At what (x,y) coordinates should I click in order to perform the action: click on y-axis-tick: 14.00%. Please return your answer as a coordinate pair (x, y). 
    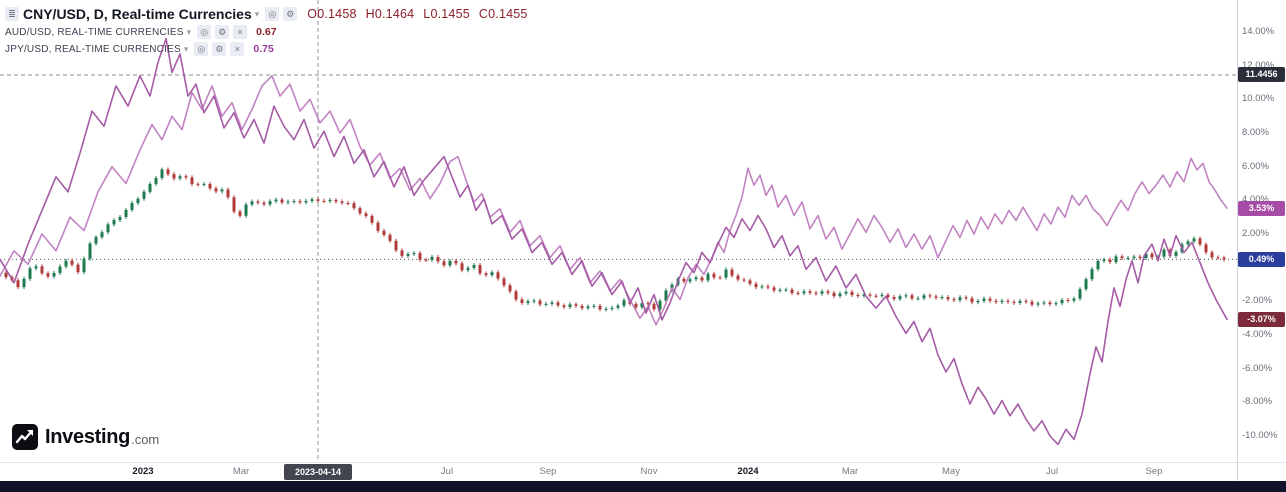
    Looking at the image, I should click on (1258, 31).